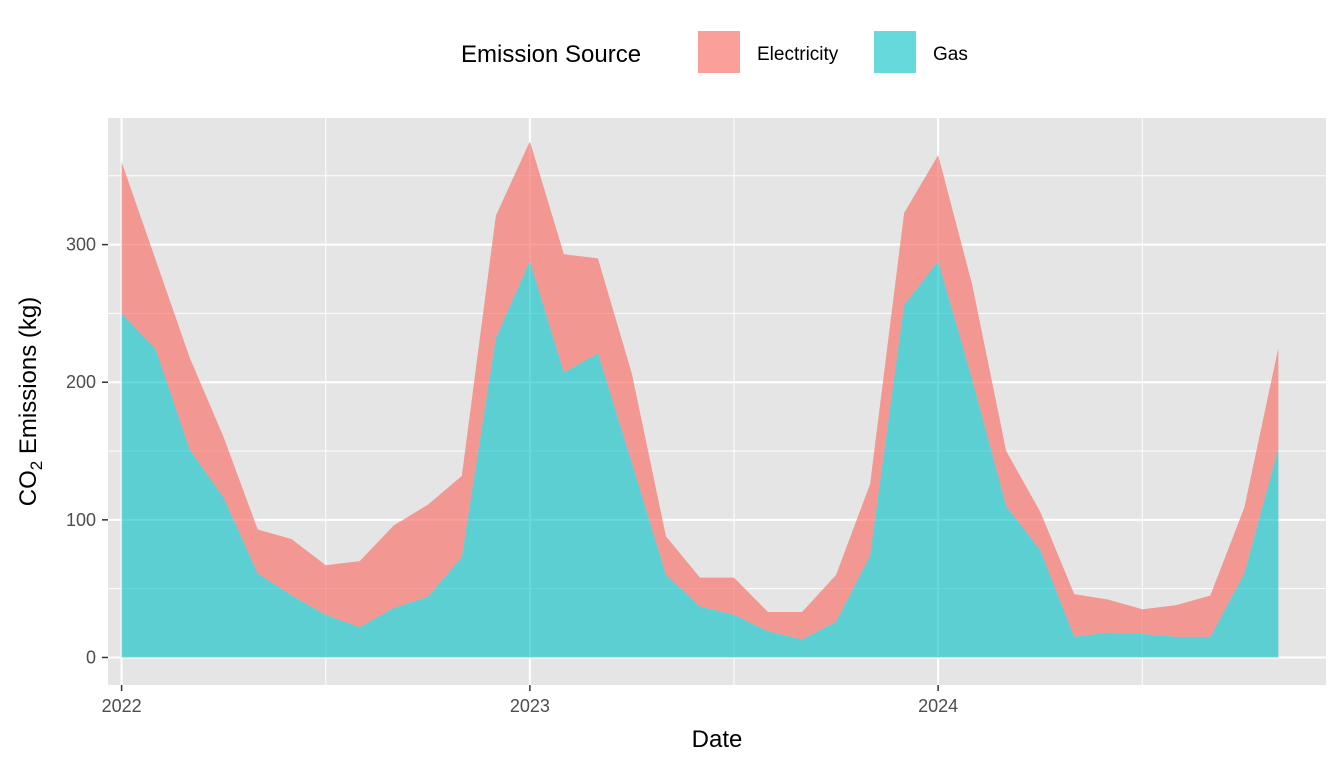  What do you see at coordinates (895, 52) in the screenshot?
I see `legend-key-gas` at bounding box center [895, 52].